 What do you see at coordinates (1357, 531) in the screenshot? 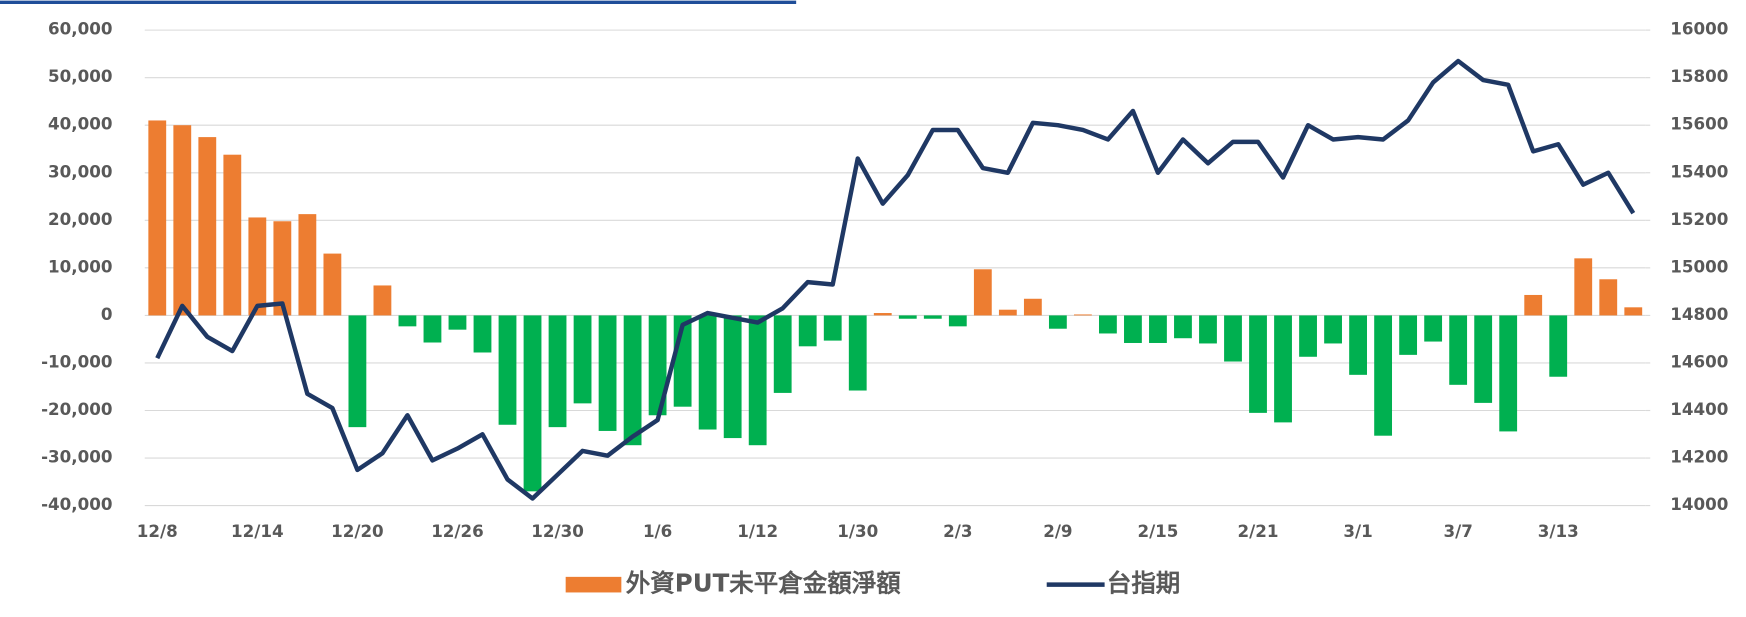
I see `x-tick-label: 3/1` at bounding box center [1357, 531].